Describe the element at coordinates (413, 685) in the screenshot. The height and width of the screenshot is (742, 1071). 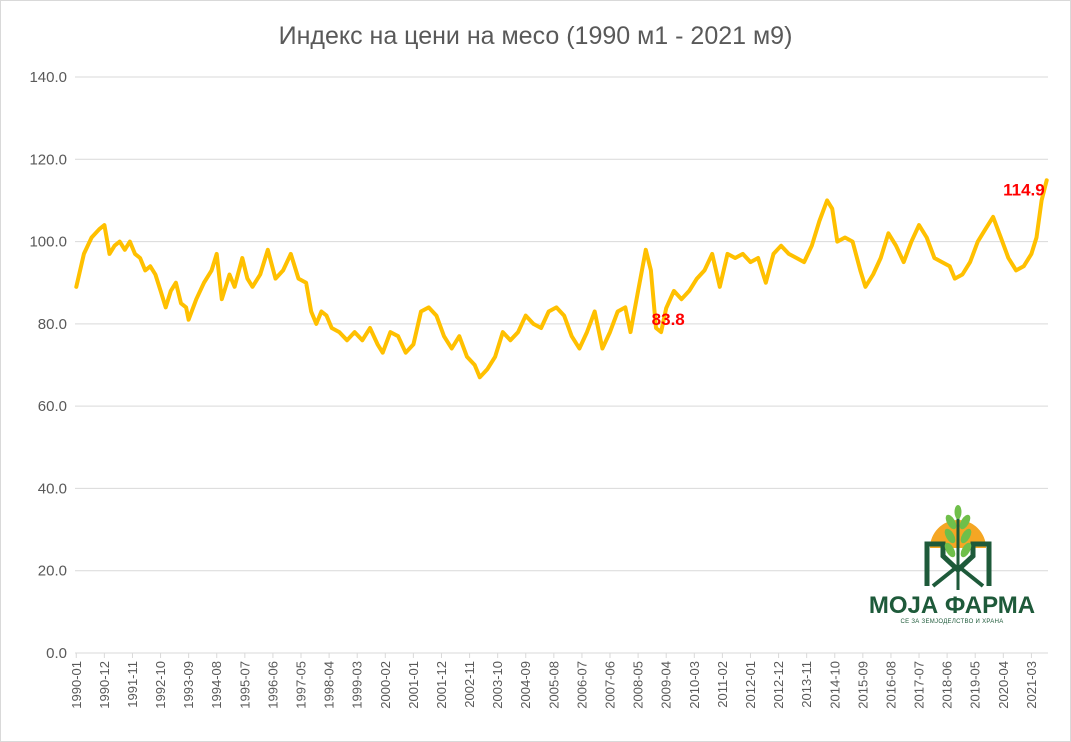
I see `x-tick-label: 2001-01` at that location.